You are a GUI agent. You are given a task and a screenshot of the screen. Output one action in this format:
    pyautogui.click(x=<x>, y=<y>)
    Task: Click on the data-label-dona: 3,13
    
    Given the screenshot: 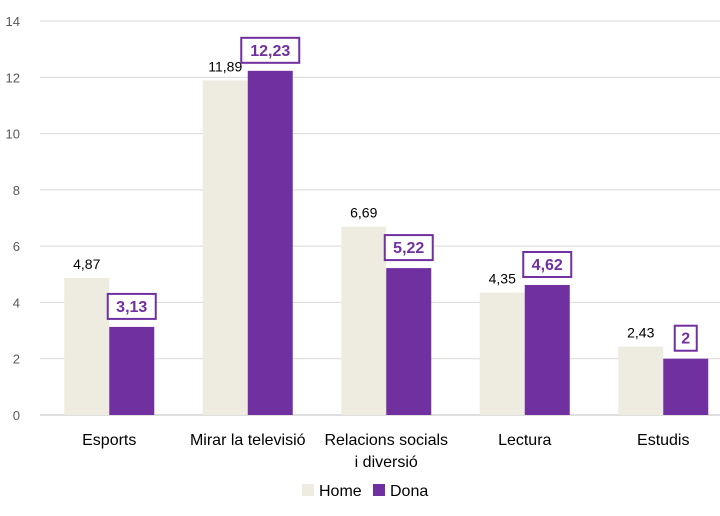 What is the action you would take?
    pyautogui.click(x=131, y=307)
    